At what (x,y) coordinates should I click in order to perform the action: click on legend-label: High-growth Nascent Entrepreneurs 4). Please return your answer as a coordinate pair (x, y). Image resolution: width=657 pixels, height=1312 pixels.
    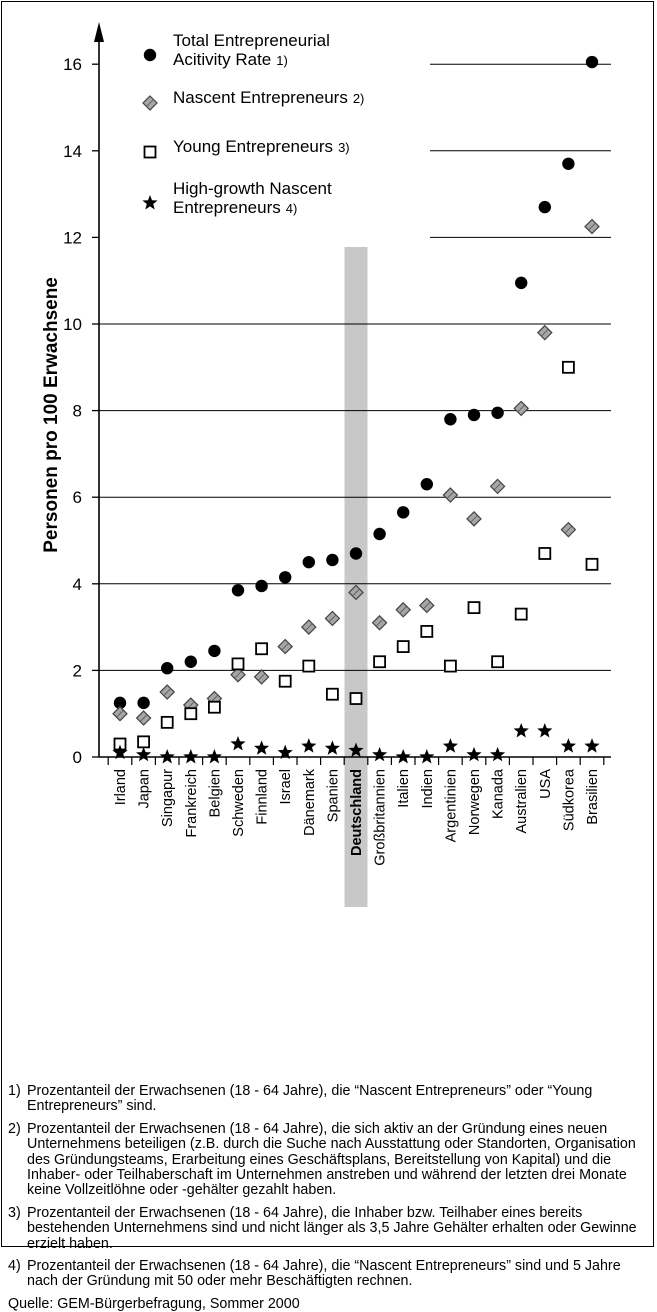
    Looking at the image, I should click on (252, 198).